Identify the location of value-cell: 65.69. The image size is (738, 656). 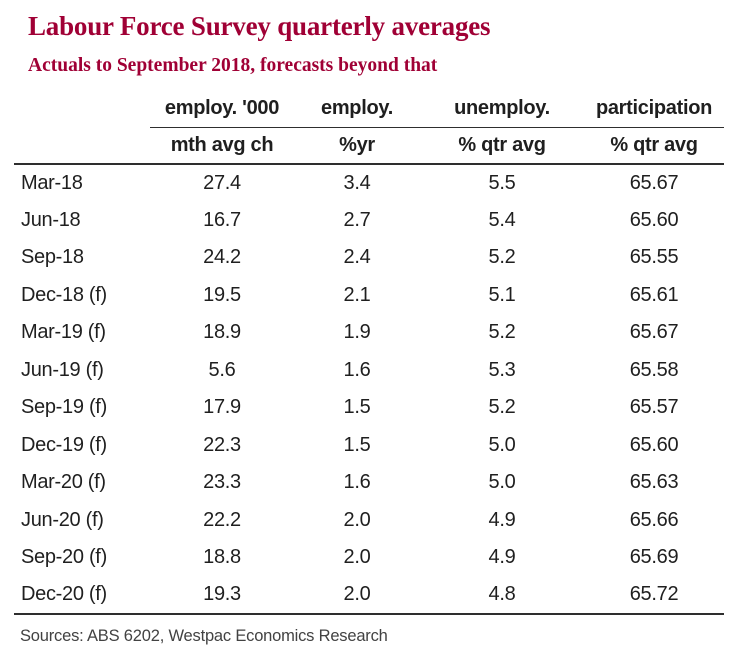
(654, 557).